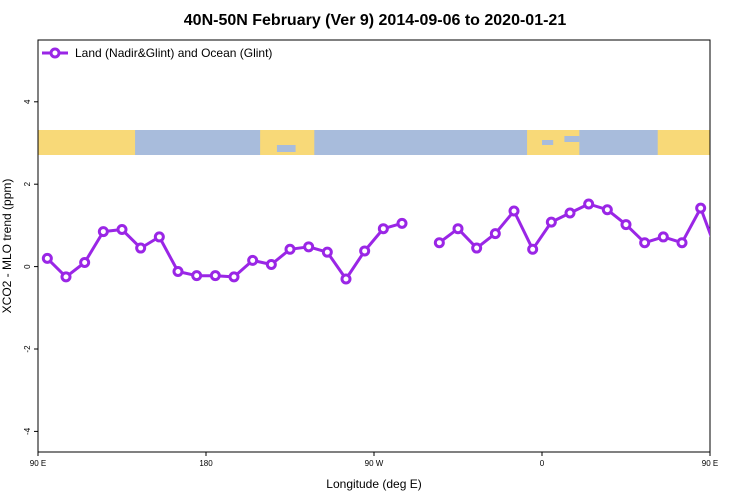 Image resolution: width=750 pixels, height=500 pixels. I want to click on y-axis-label: XCO2 - MLO trend (ppm), so click(7, 246).